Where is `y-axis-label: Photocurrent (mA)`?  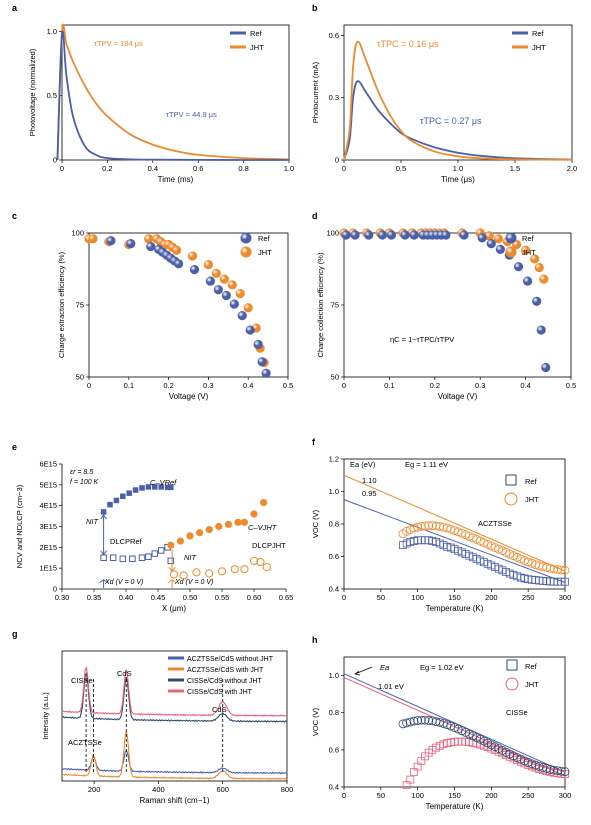 y-axis-label: Photocurrent (mA) is located at coordinates (315, 92).